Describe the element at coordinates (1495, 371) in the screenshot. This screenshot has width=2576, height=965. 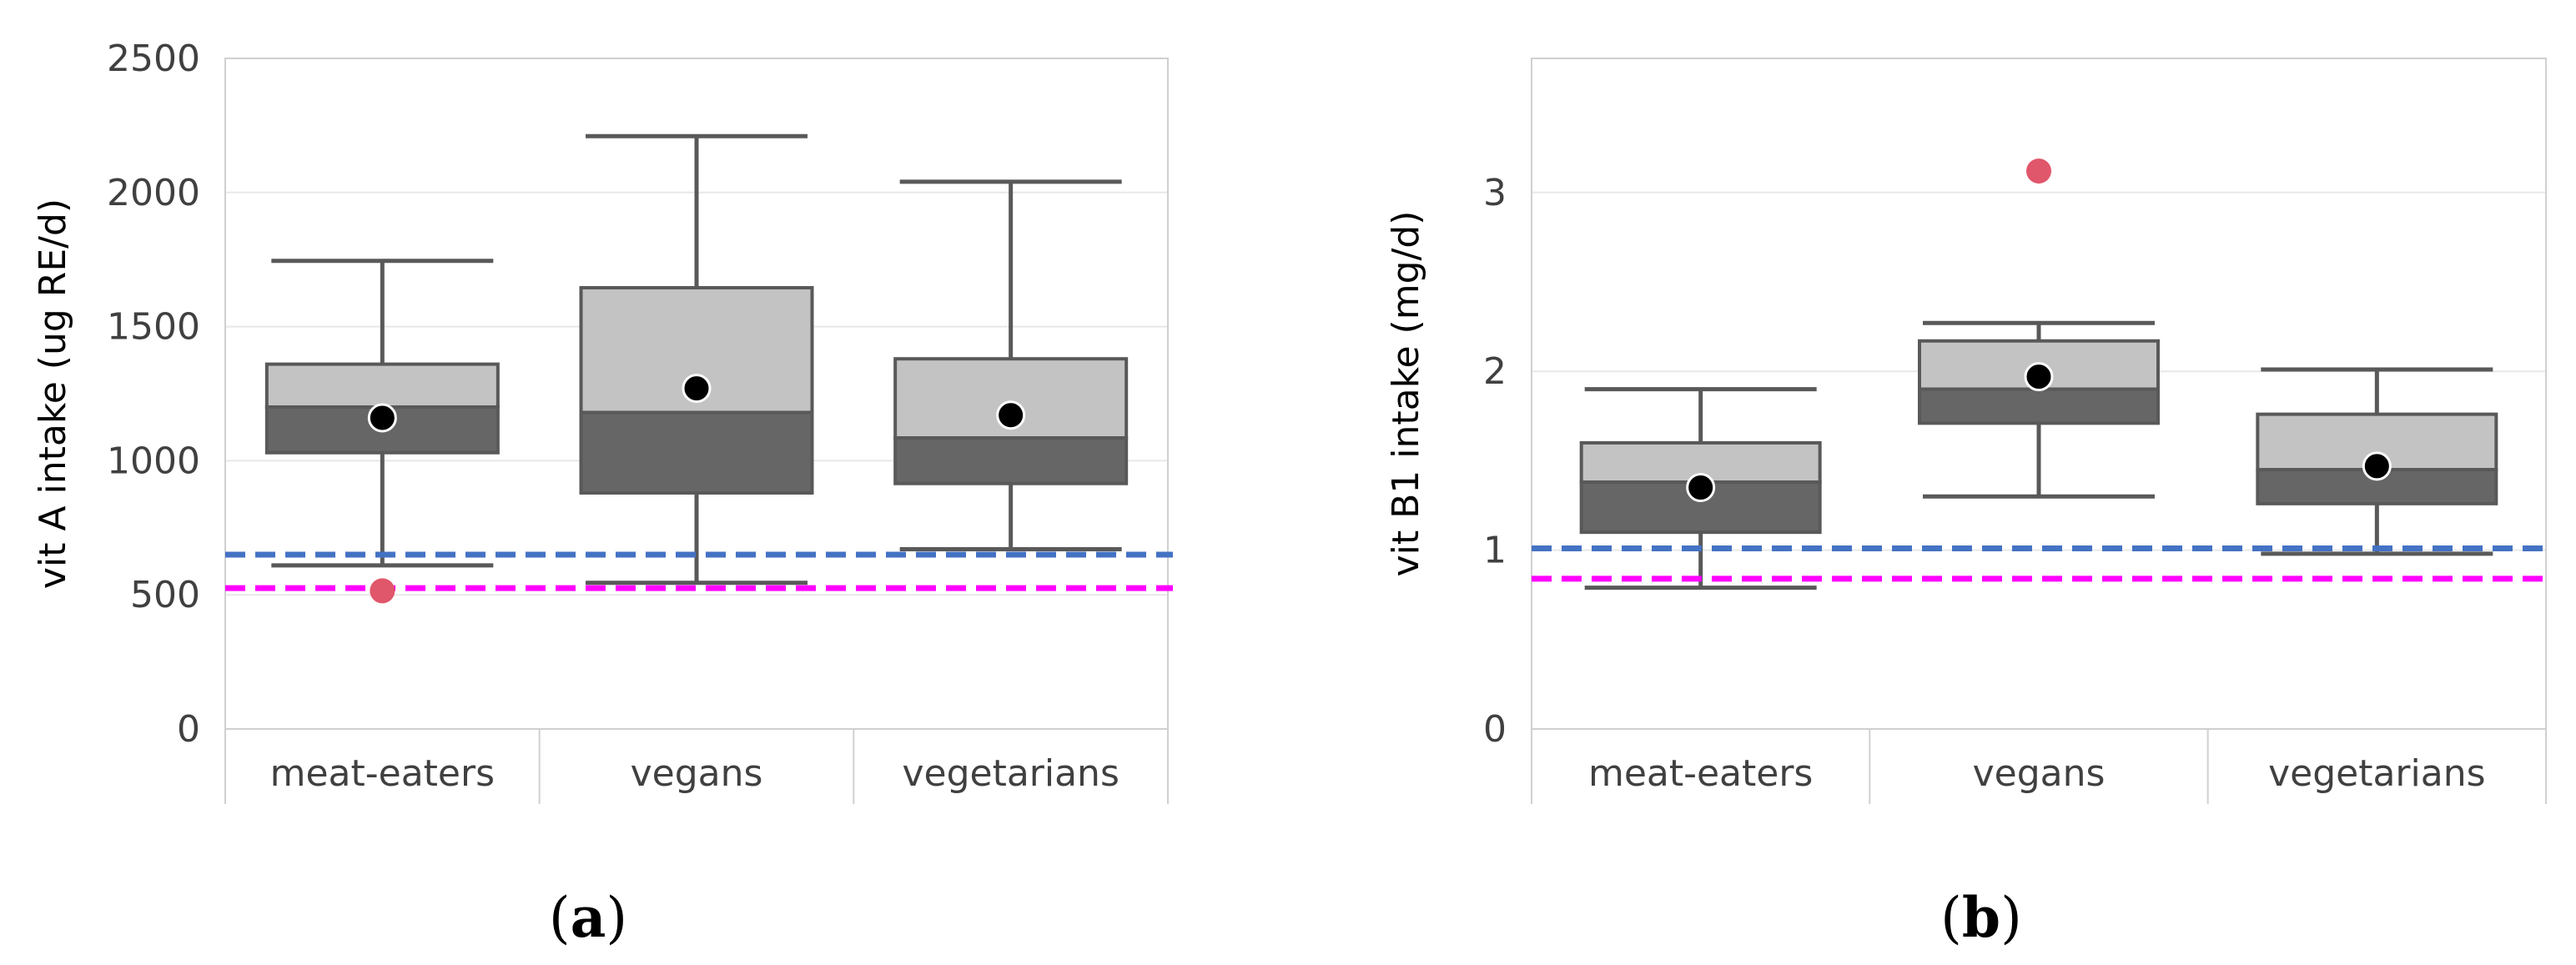
I see `y-tick-label: 2` at that location.